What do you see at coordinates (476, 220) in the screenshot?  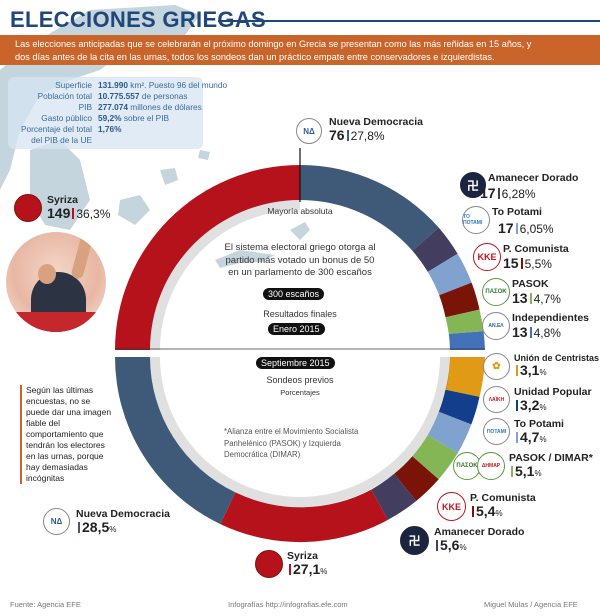 I see `to-potami-logo-icon: TO ΠΟΤΑΜΙ` at bounding box center [476, 220].